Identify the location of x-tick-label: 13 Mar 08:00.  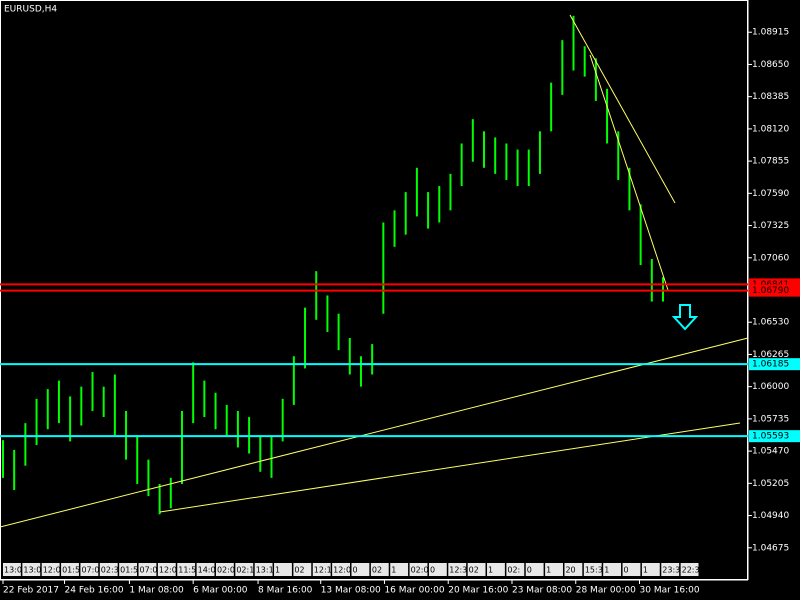
(351, 591).